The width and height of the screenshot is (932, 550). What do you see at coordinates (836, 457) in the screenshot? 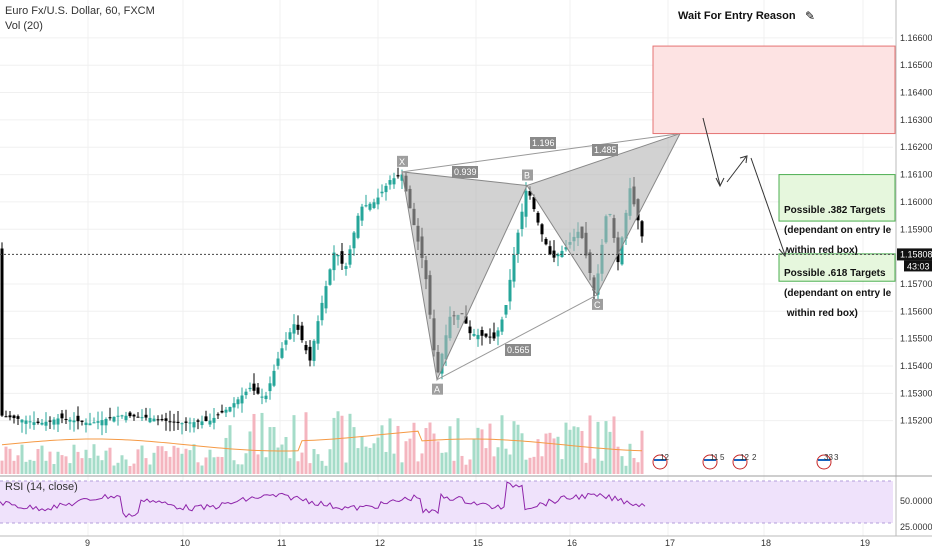
I see `event-count-label: 3` at bounding box center [836, 457].